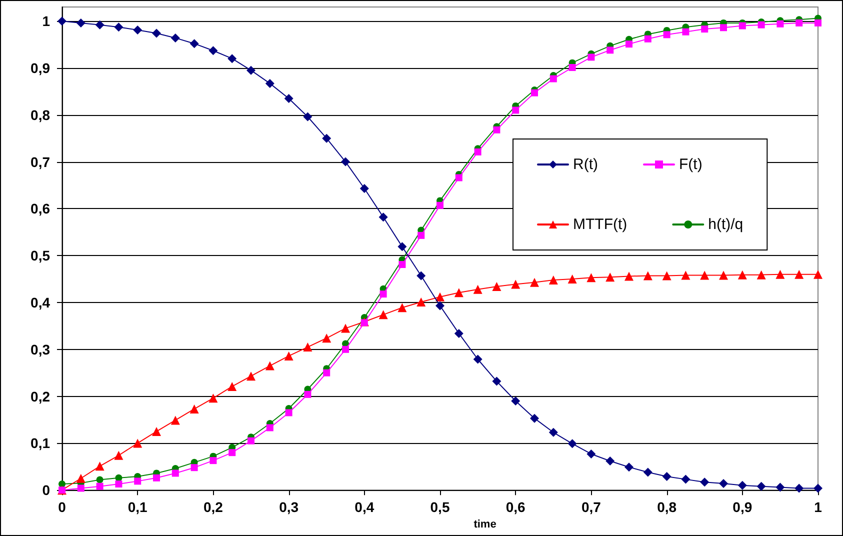  What do you see at coordinates (40, 349) in the screenshot?
I see `y-tick-label: 0,3` at bounding box center [40, 349].